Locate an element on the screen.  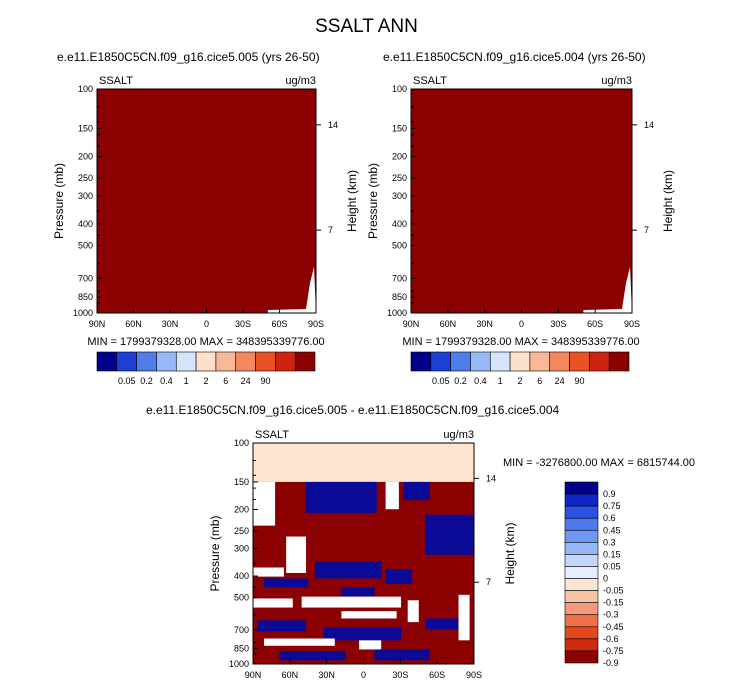
panel1-y-tick-label: 300 is located at coordinates (85, 196).